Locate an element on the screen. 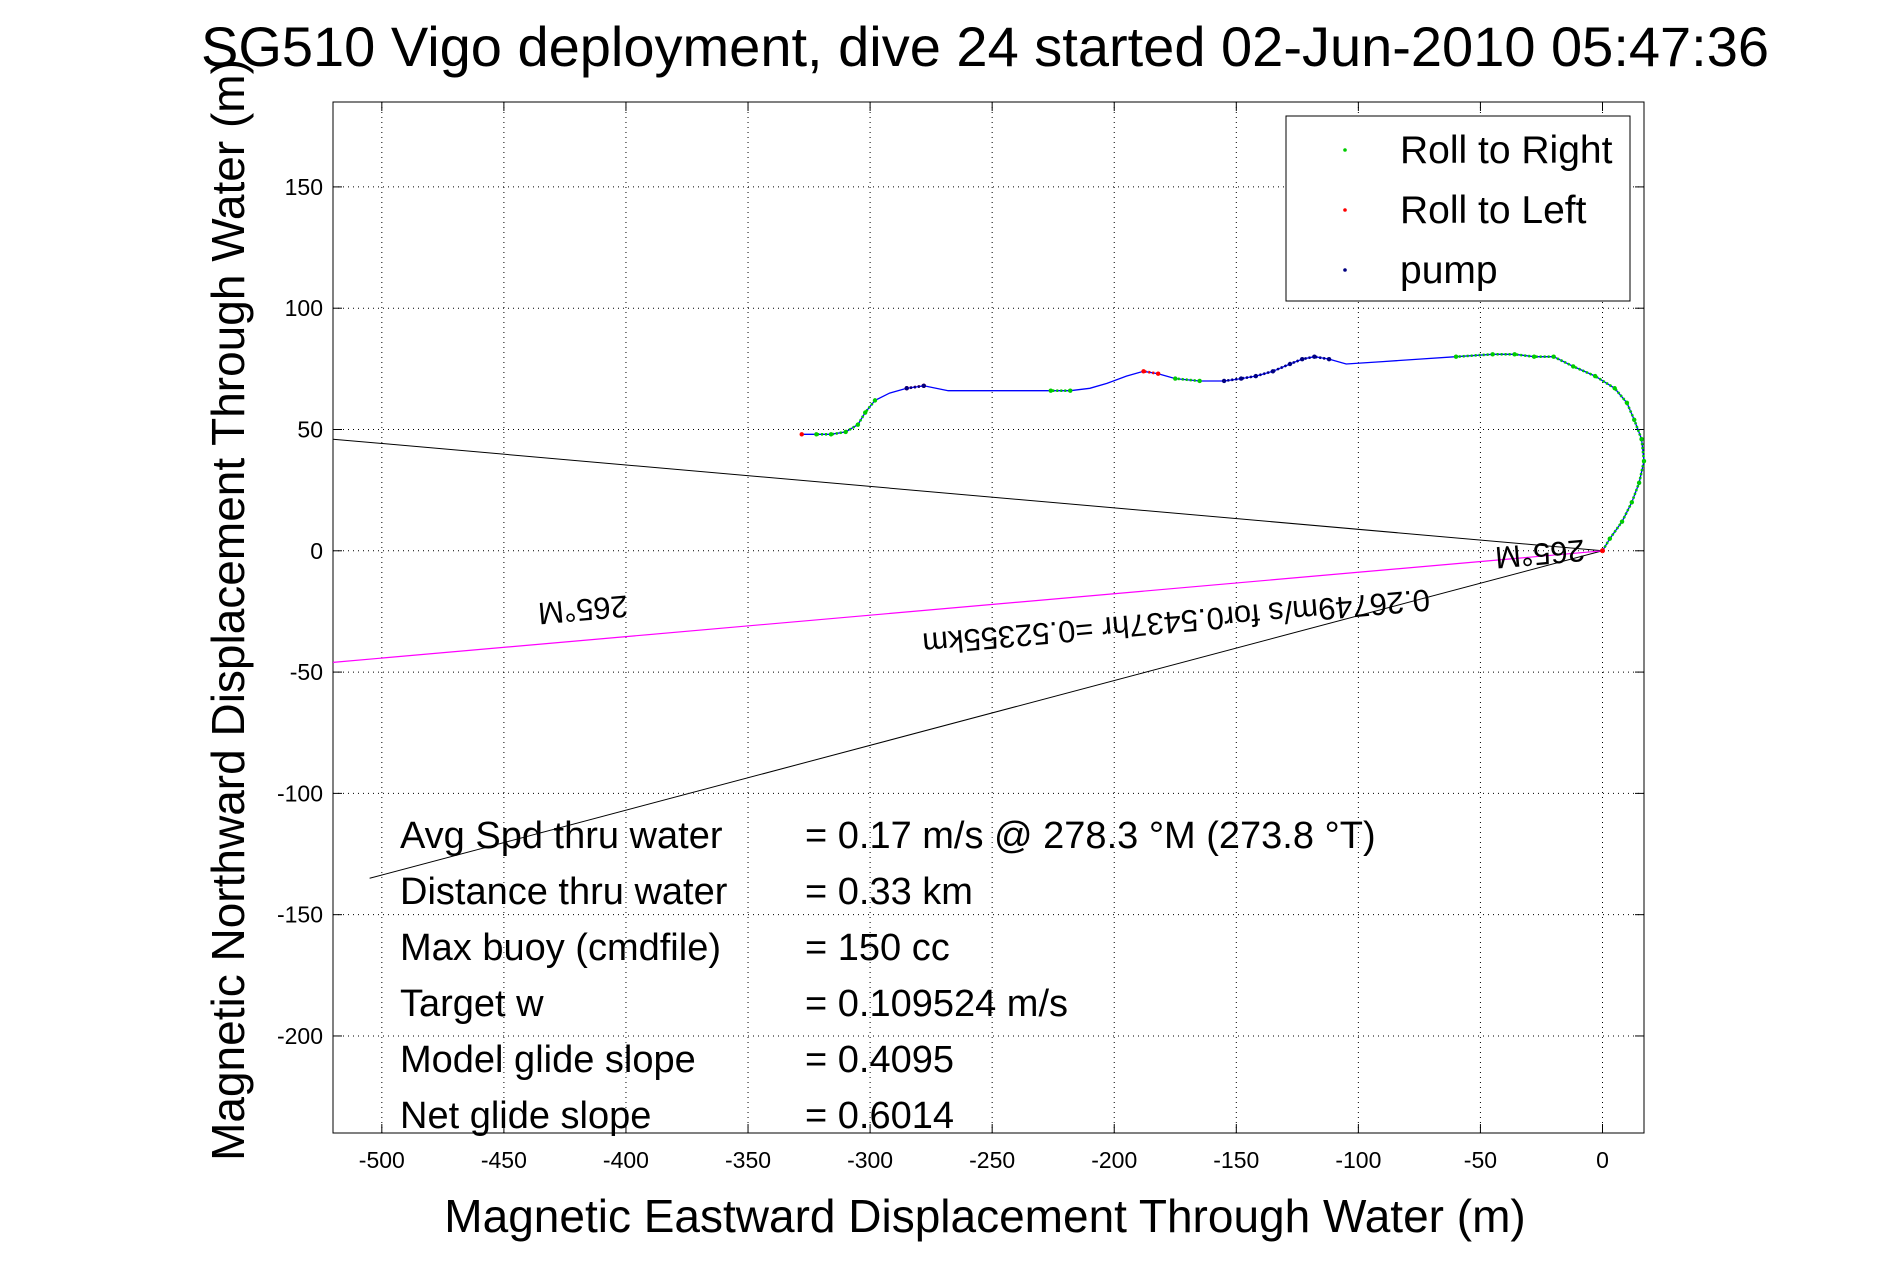  y-tick-label: -200 is located at coordinates (300, 1036).